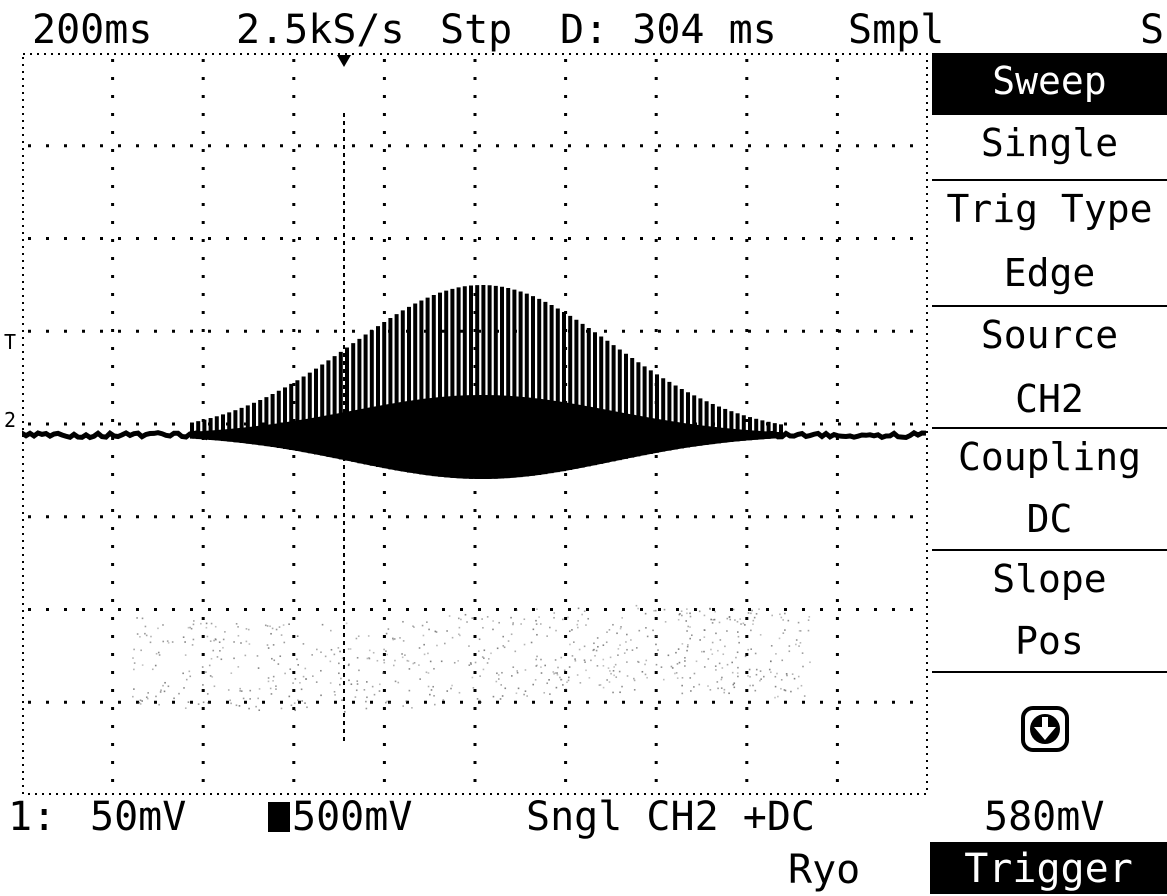 Image resolution: width=1167 pixels, height=896 pixels. I want to click on menu-item-trig-type: Trig Type, so click(1049, 209).